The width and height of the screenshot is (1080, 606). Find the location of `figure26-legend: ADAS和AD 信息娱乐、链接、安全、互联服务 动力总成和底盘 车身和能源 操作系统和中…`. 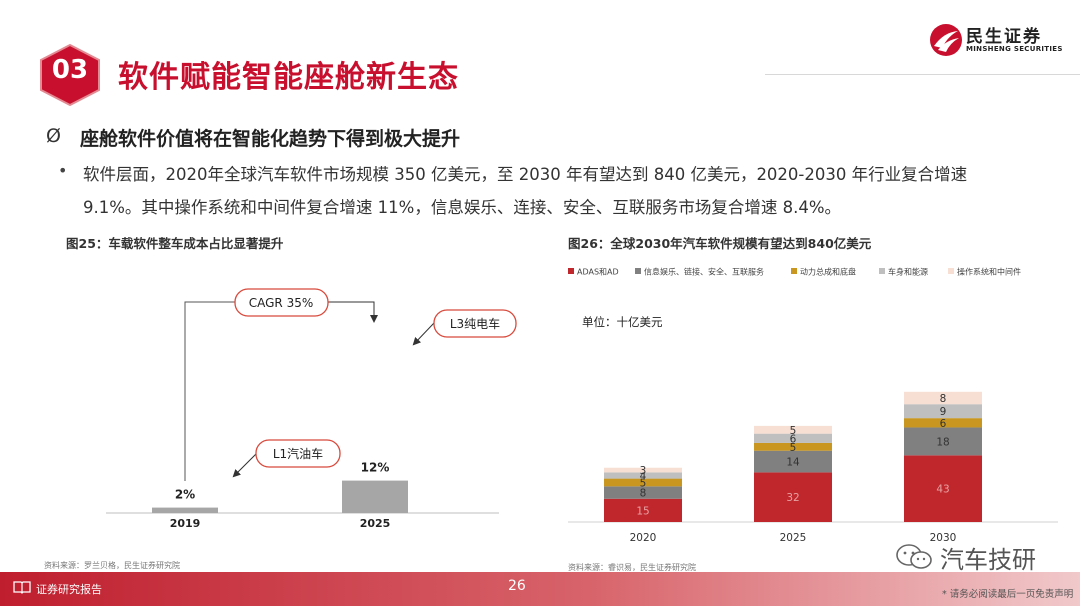

figure26-legend: ADAS和AD 信息娱乐、链接、安全、互联服务 动力总成和底盘 车身和能源 操作系统和中… is located at coordinates (794, 272).